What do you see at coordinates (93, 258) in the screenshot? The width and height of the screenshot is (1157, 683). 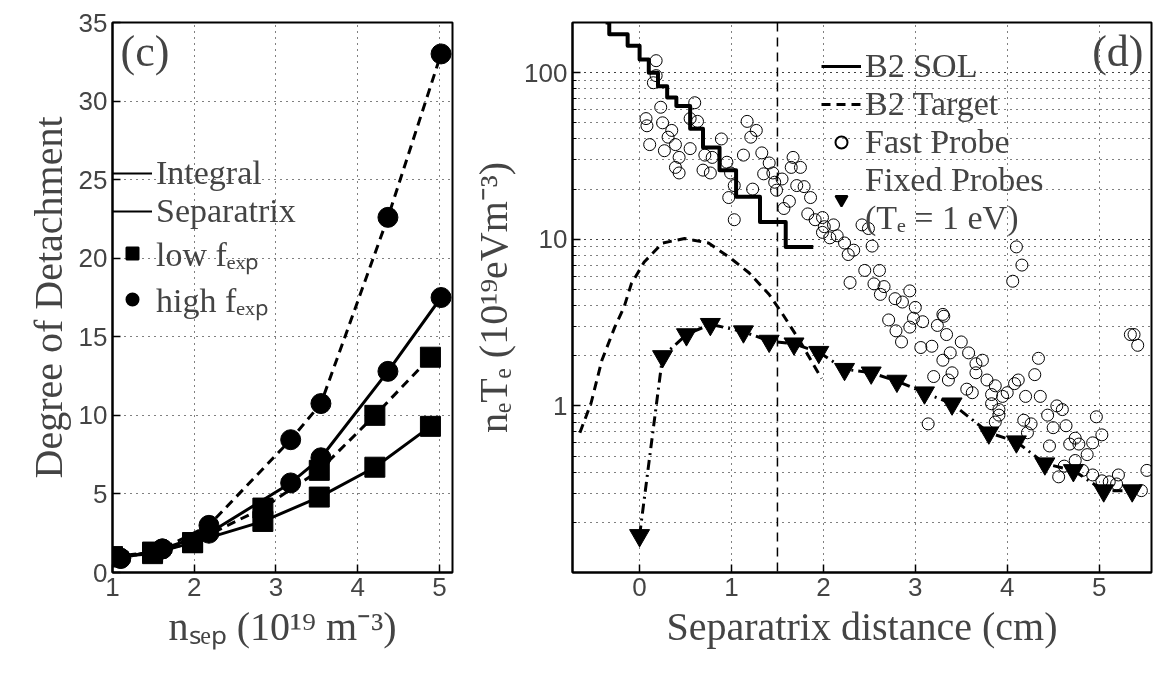 I see `y-tick-label: 20` at bounding box center [93, 258].